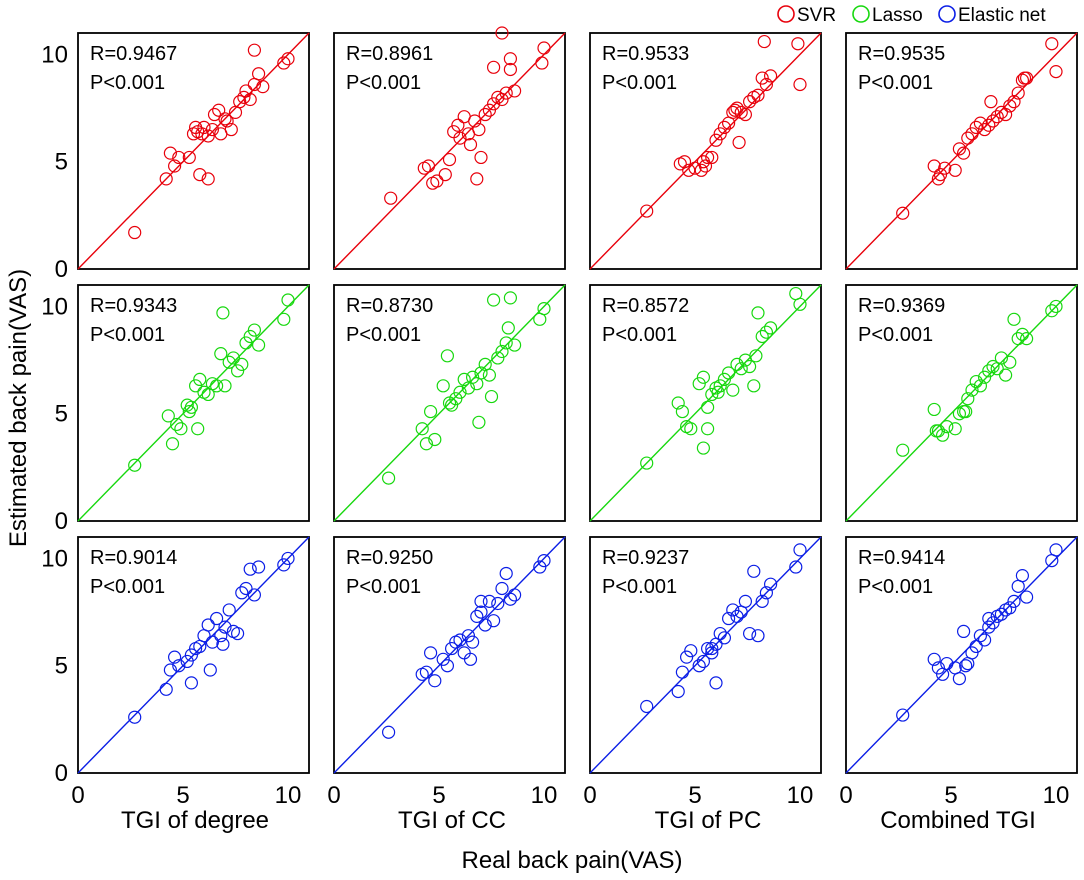 This screenshot has height=880, width=1084. Describe the element at coordinates (61, 269) in the screenshot. I see `y-tick-label: 0` at that location.